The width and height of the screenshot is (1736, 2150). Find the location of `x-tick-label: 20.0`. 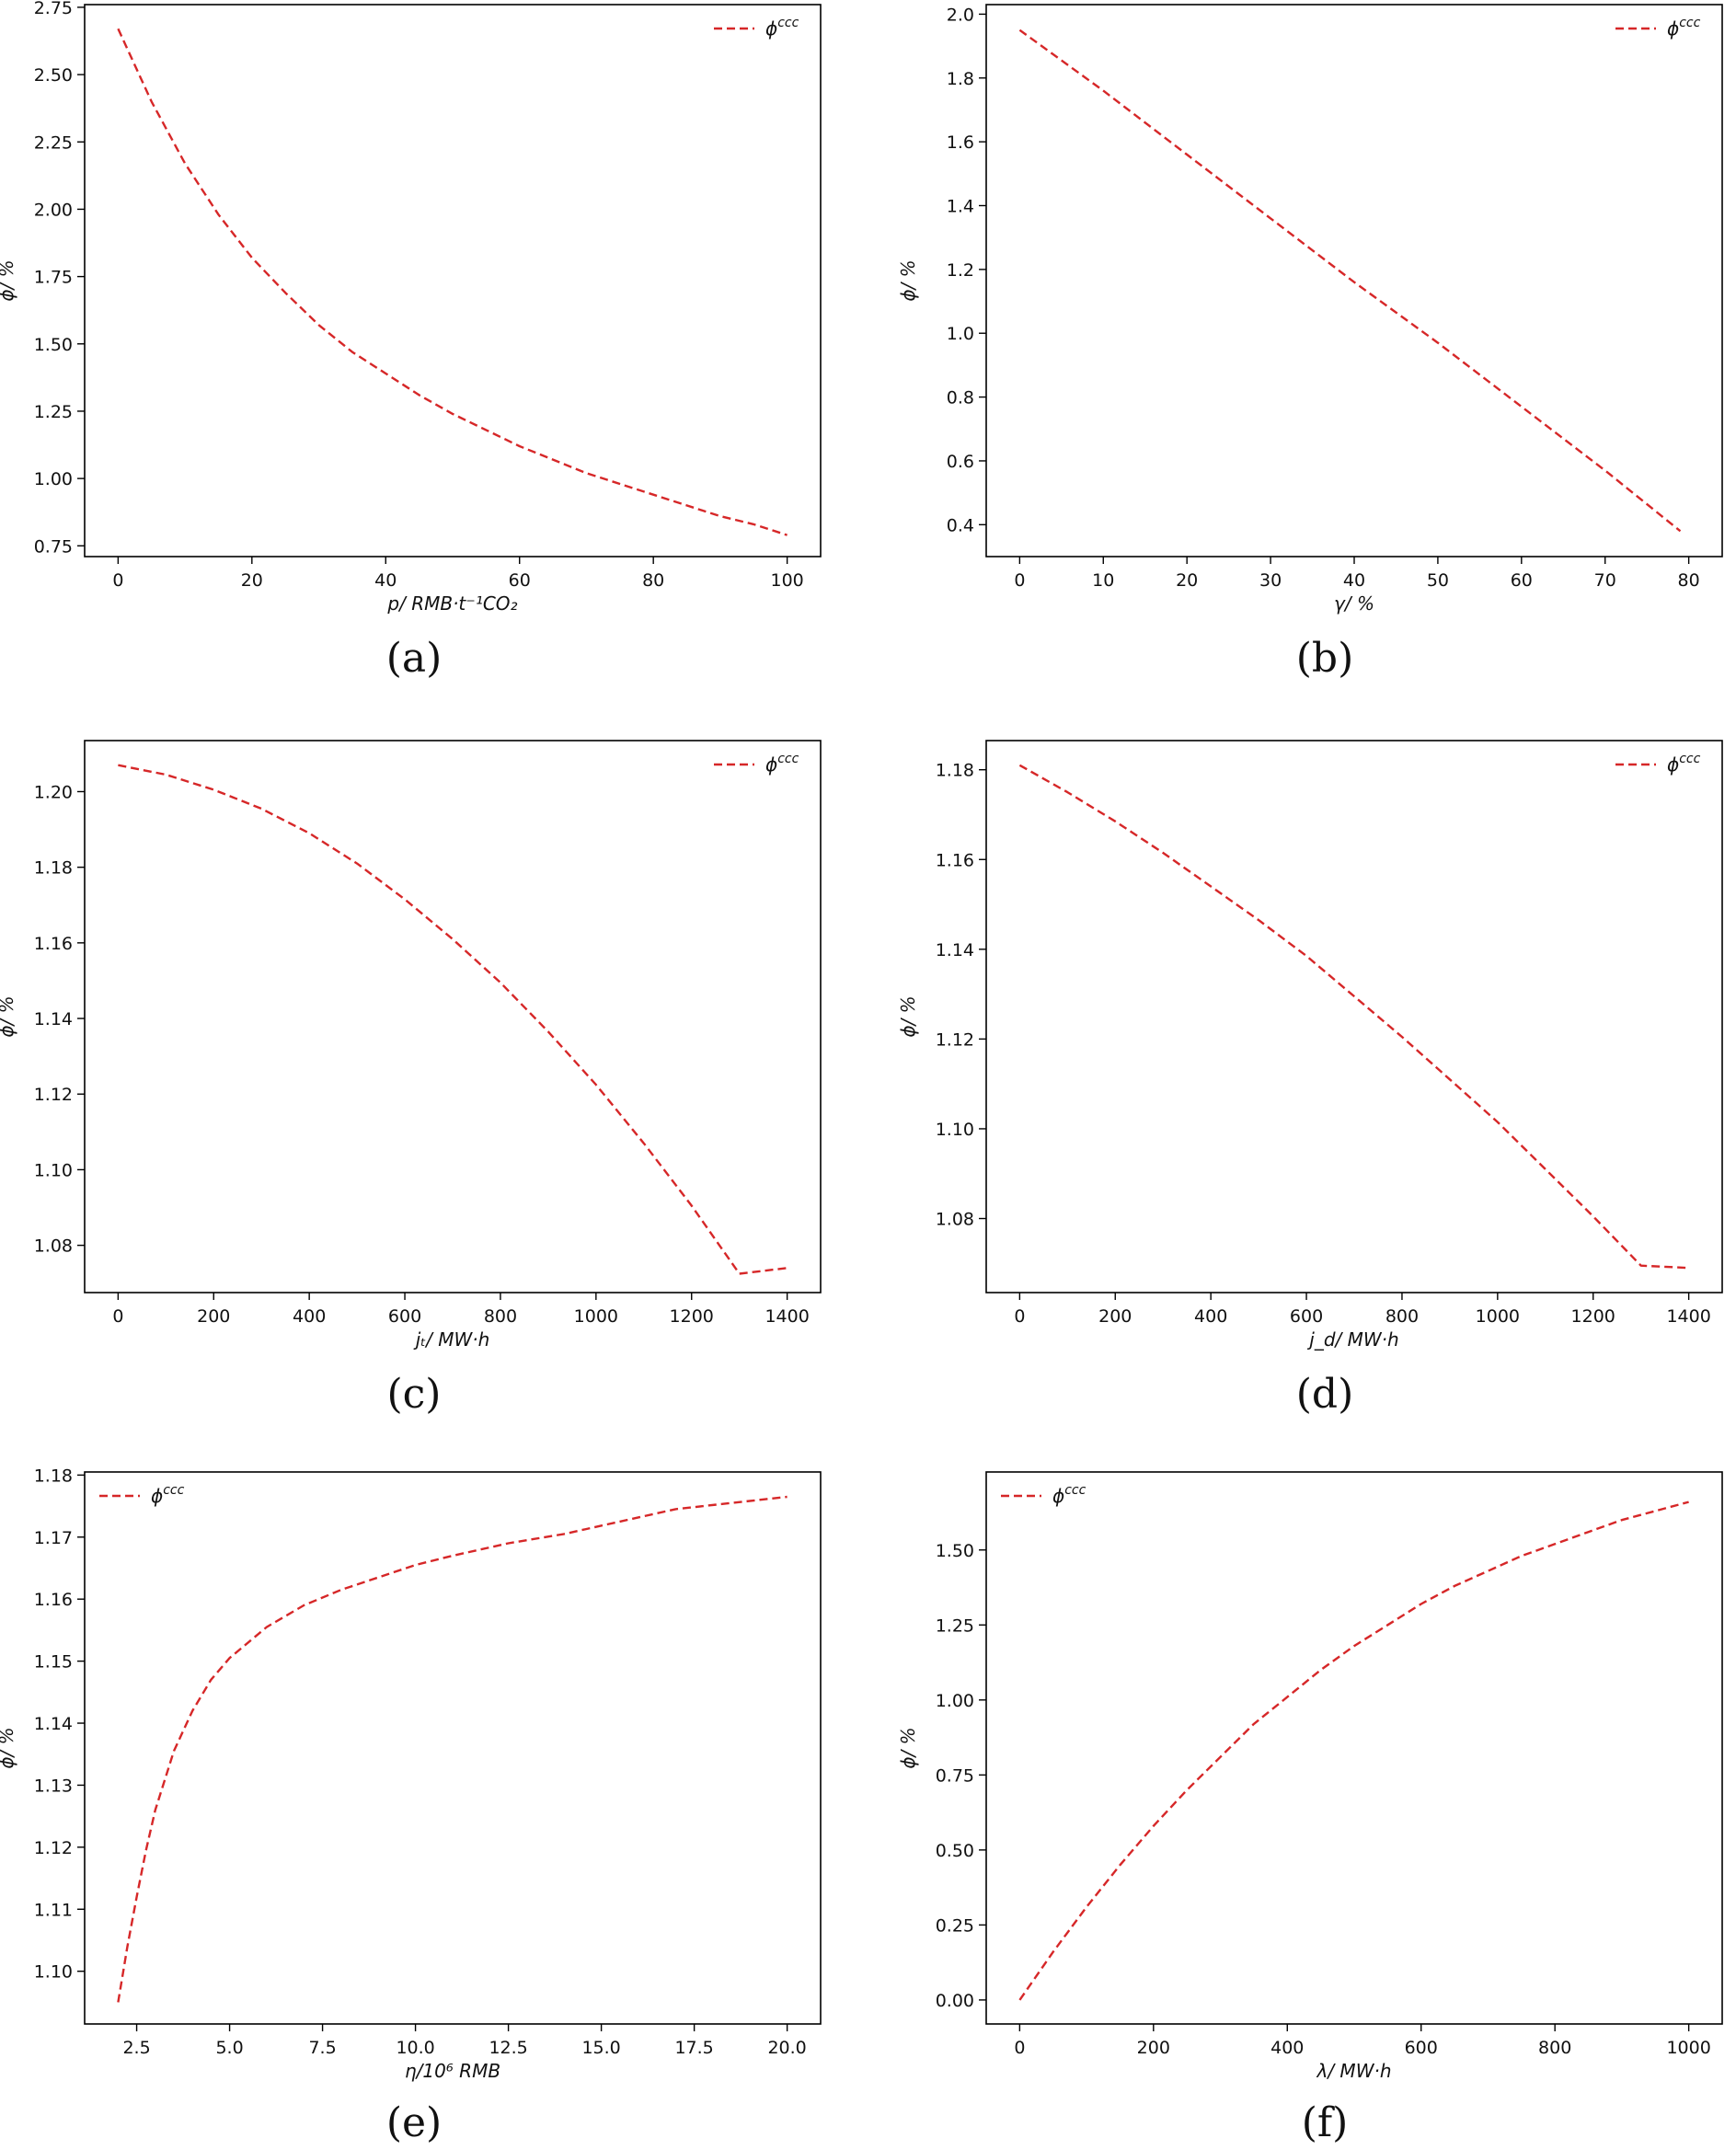

x-tick-label: 20.0 is located at coordinates (786, 2048).